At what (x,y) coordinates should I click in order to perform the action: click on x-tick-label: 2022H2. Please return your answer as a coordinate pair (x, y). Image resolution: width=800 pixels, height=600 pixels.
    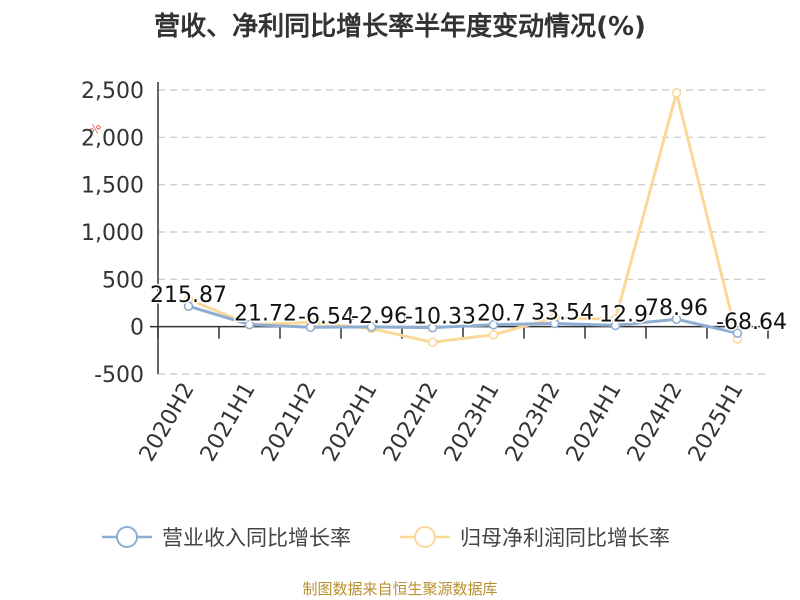
    Looking at the image, I should click on (411, 422).